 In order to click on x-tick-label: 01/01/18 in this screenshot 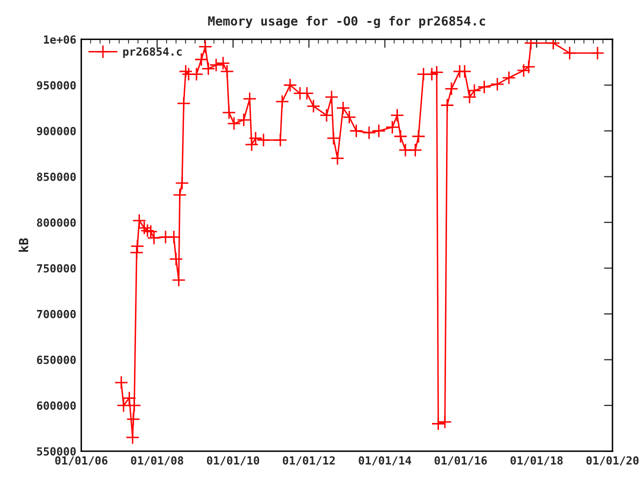, I will do `click(536, 461)`.